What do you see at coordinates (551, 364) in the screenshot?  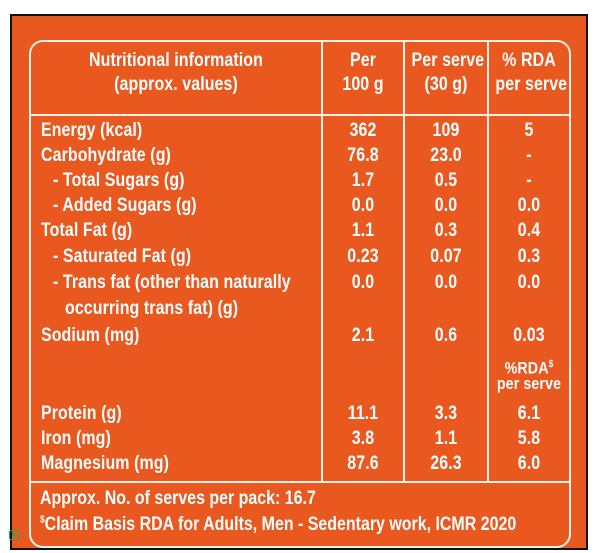 I see `subheader-rda-sup: $` at bounding box center [551, 364].